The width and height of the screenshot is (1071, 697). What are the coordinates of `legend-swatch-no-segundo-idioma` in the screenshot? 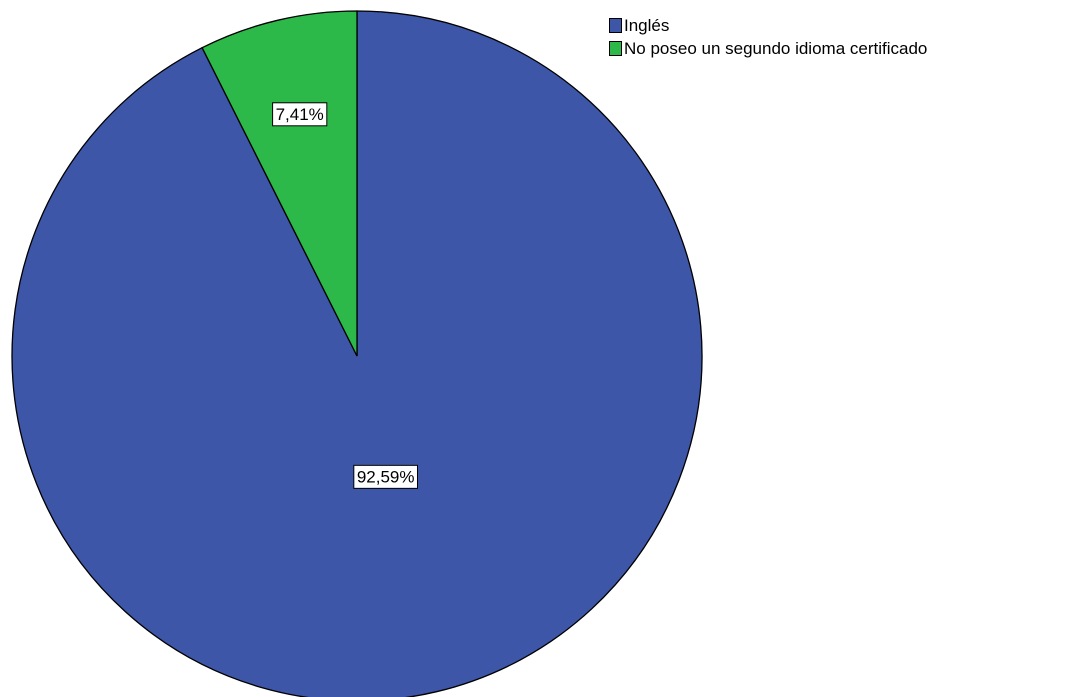 It's located at (615, 48).